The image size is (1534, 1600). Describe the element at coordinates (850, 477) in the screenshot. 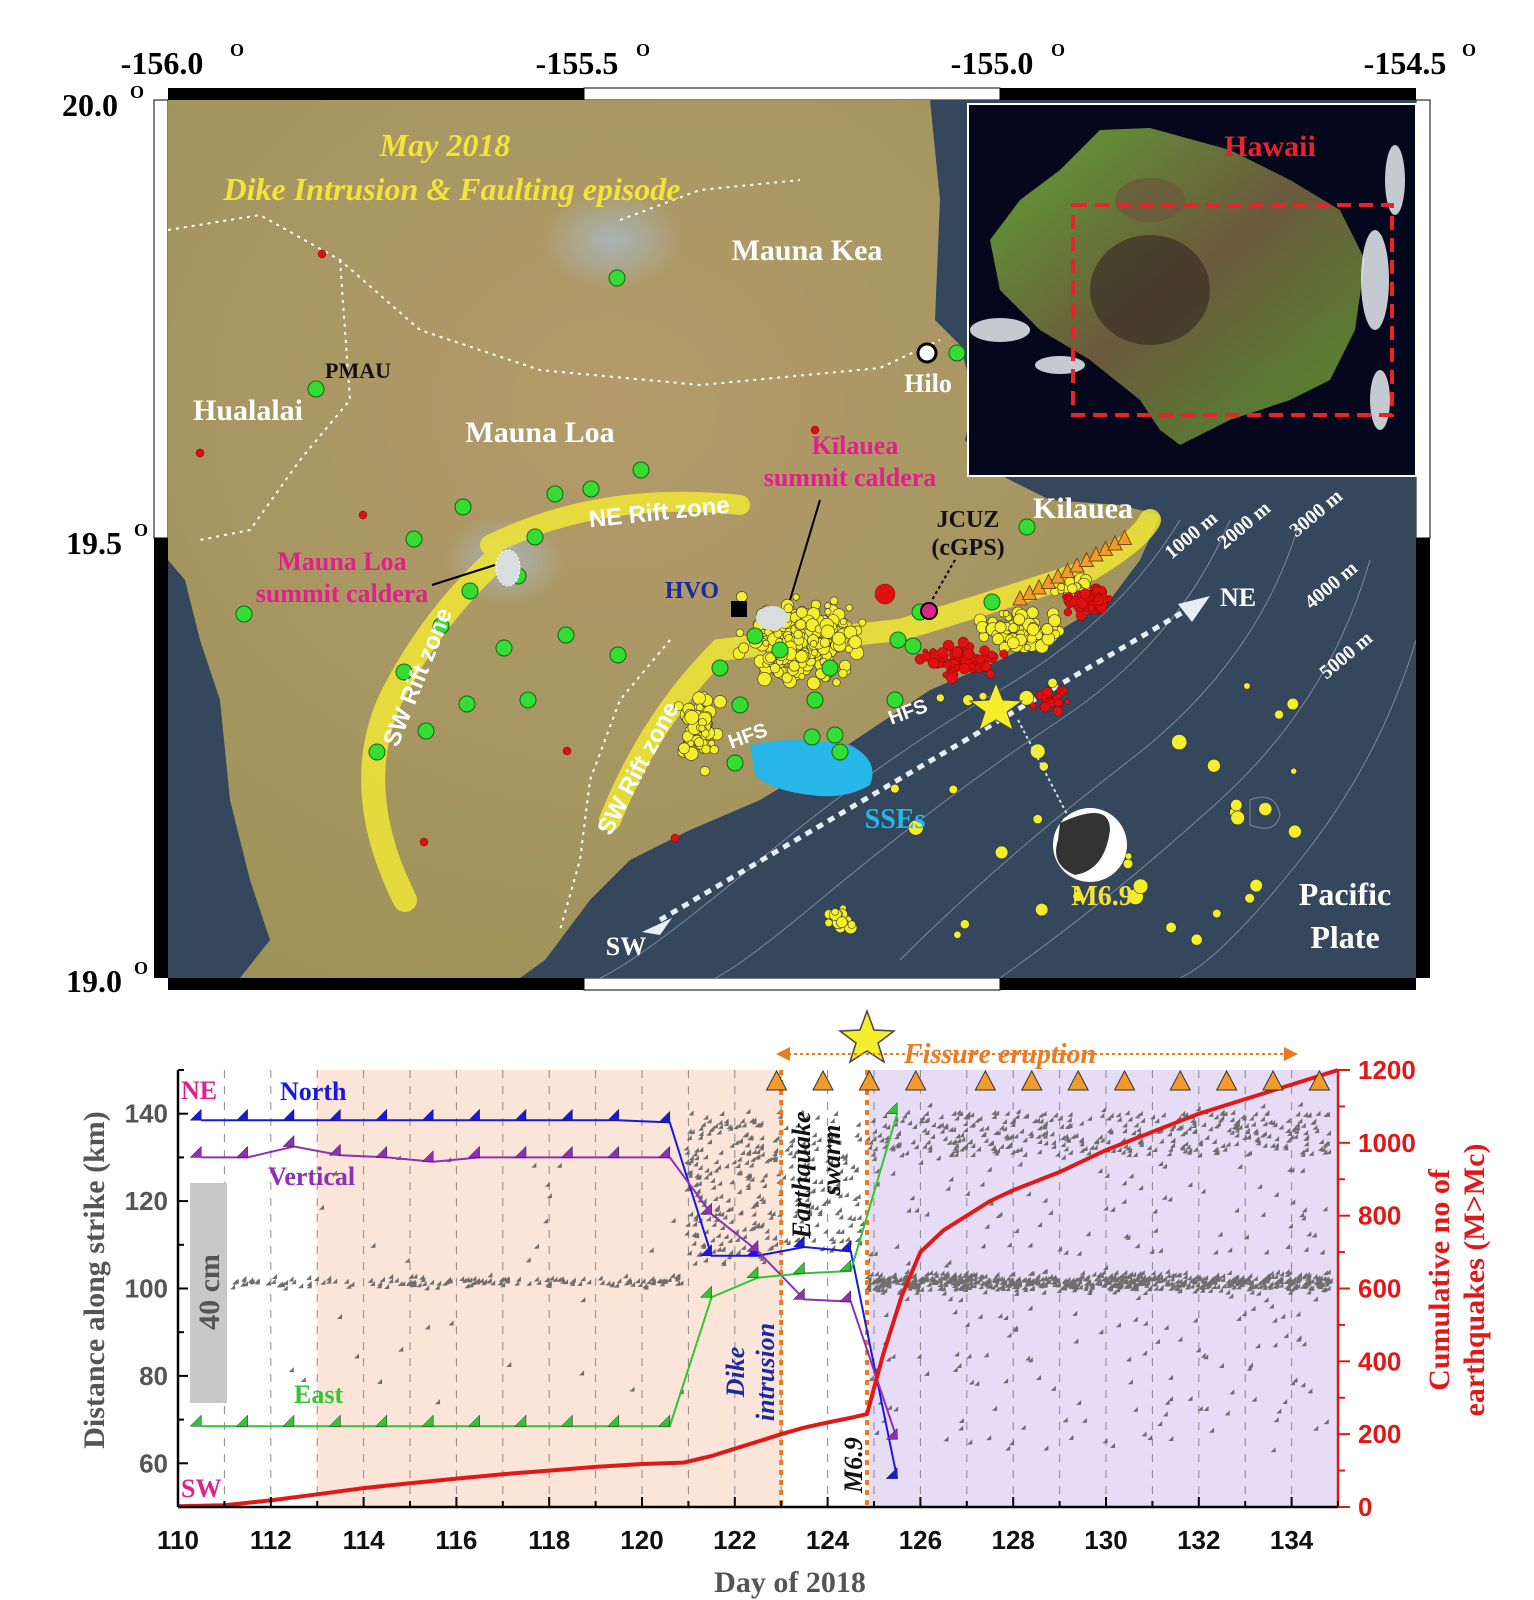

I see `label-kilauea-caldera-2: summit caldera` at that location.